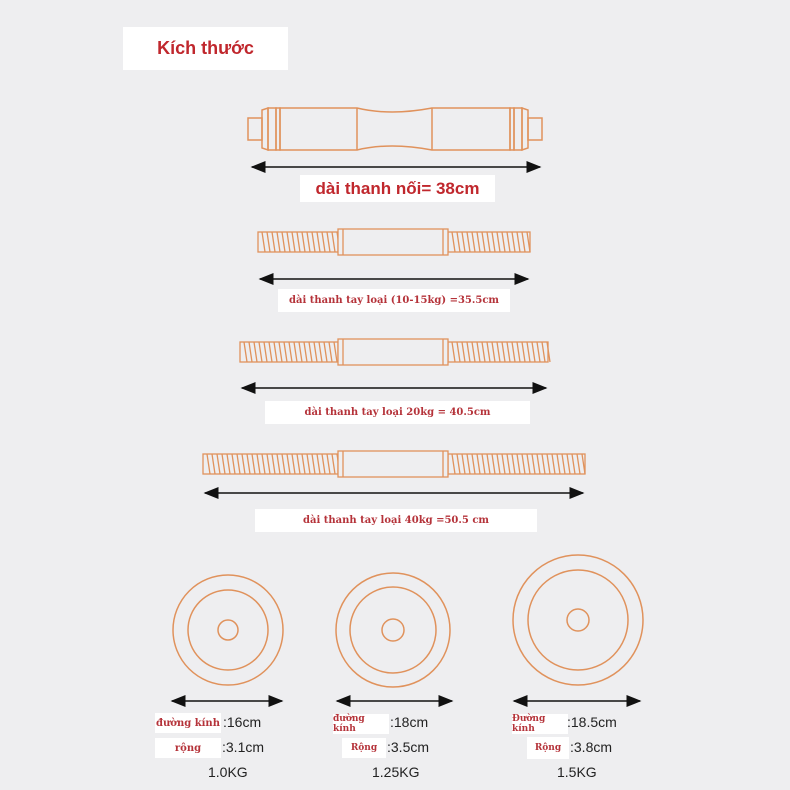  What do you see at coordinates (396, 520) in the screenshot?
I see `bar-length-label: dài thanh tay loại 40kg =50.5 cm` at bounding box center [396, 520].